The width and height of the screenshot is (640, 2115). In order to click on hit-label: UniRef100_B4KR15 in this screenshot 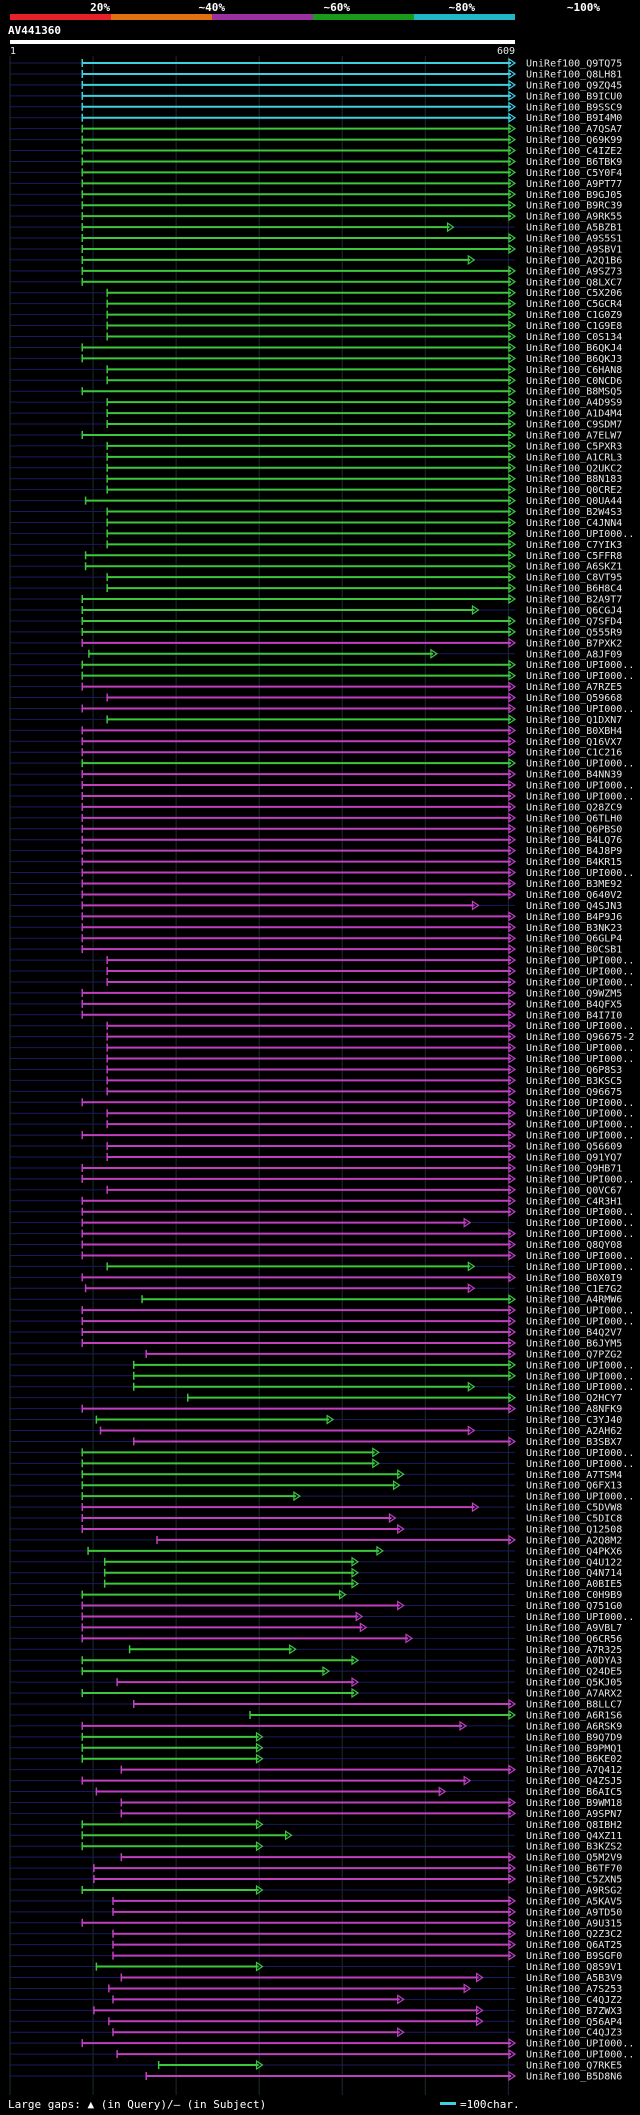, I will do `click(574, 862)`.